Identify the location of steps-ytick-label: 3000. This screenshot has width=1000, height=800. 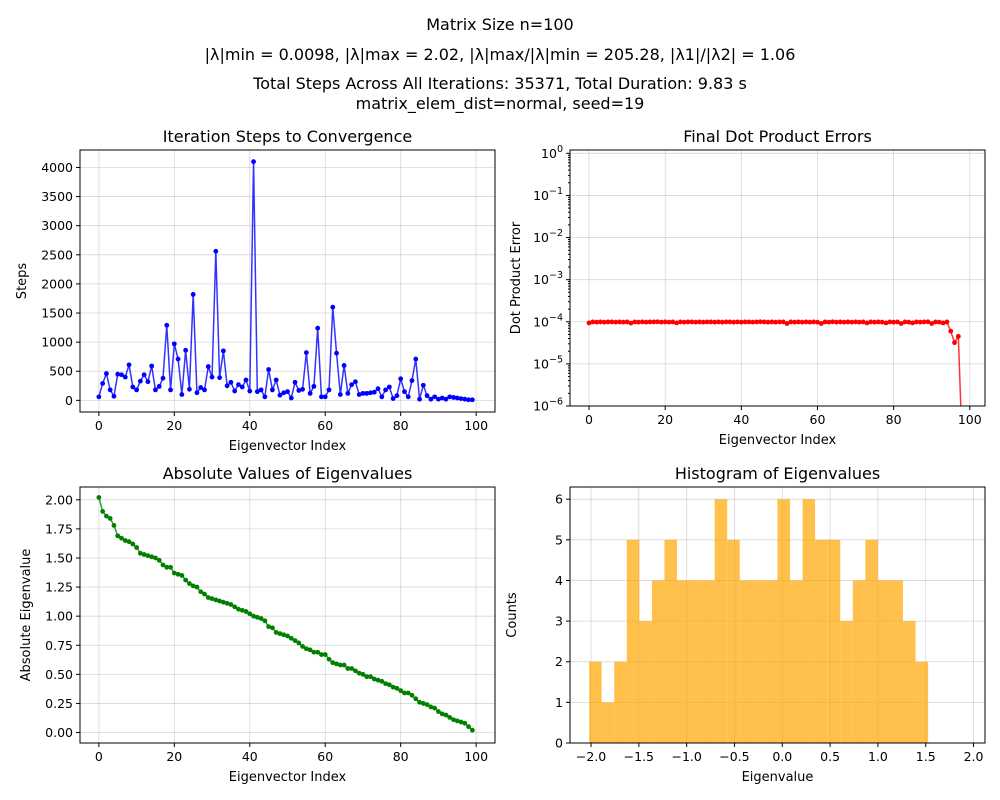
(57, 225).